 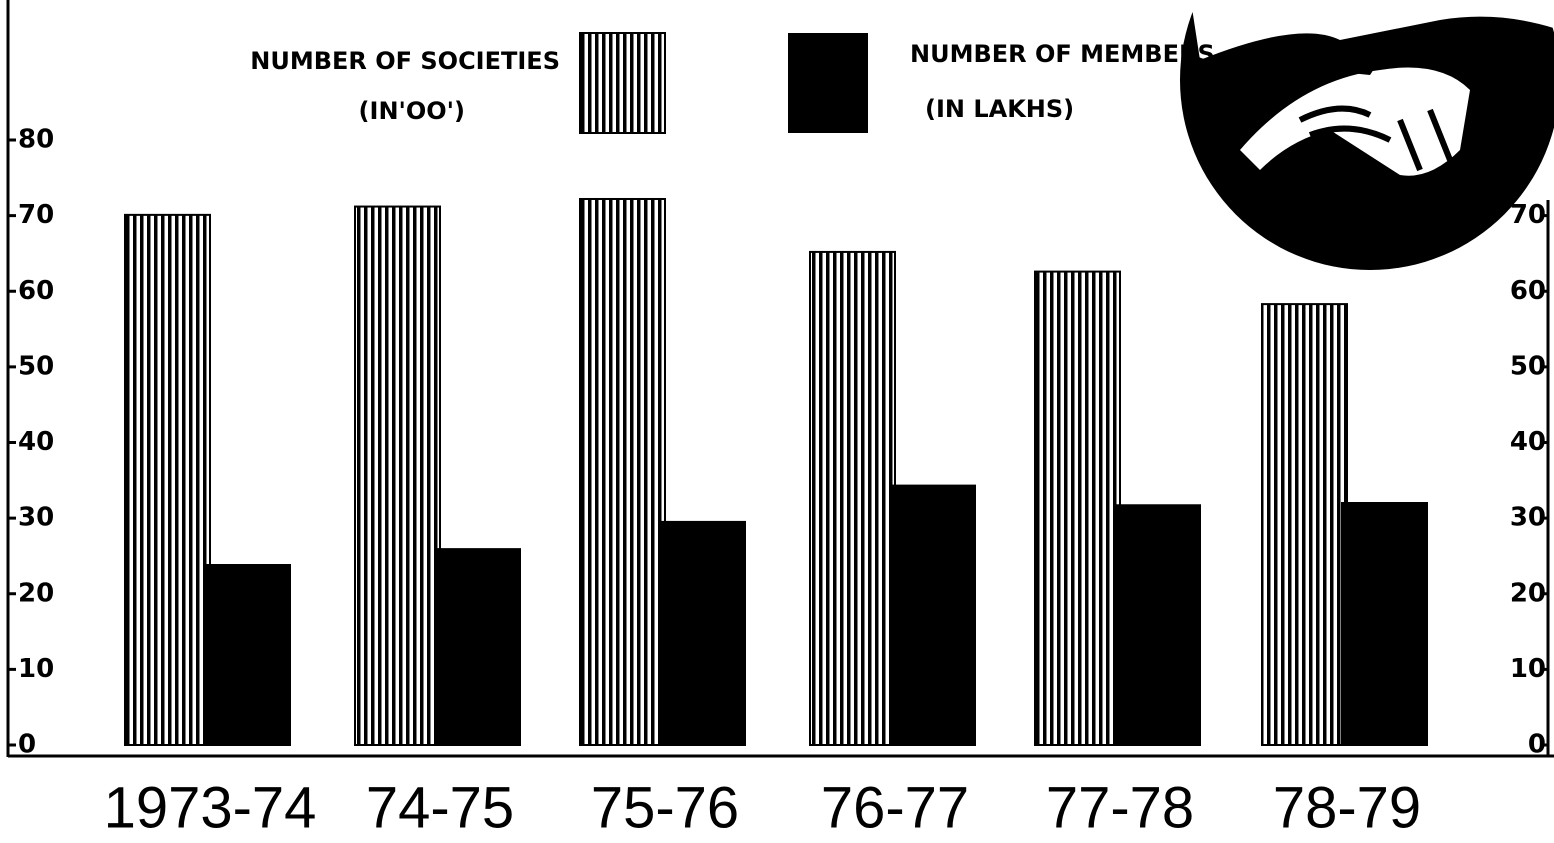 I want to click on x-tick-label: 76-77, so click(x=895, y=807).